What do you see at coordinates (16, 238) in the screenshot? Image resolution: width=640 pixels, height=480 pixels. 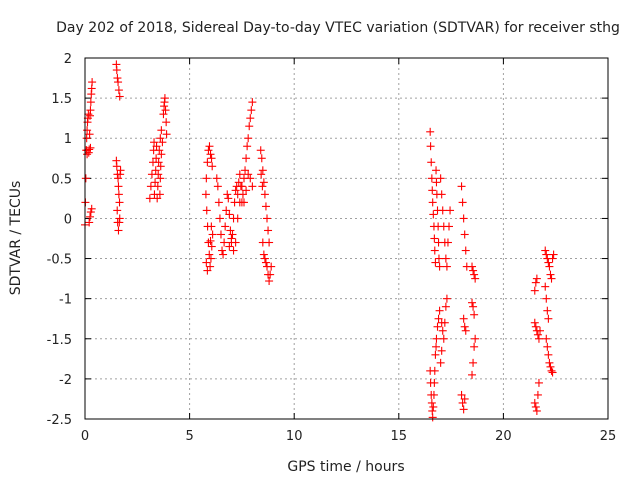 I see `y-axis-label: SDTVAR / TECUs` at bounding box center [16, 238].